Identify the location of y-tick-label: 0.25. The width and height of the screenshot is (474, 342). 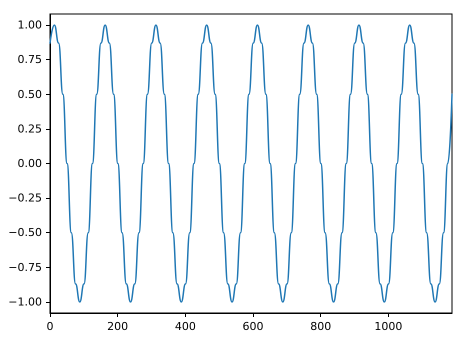
(30, 129).